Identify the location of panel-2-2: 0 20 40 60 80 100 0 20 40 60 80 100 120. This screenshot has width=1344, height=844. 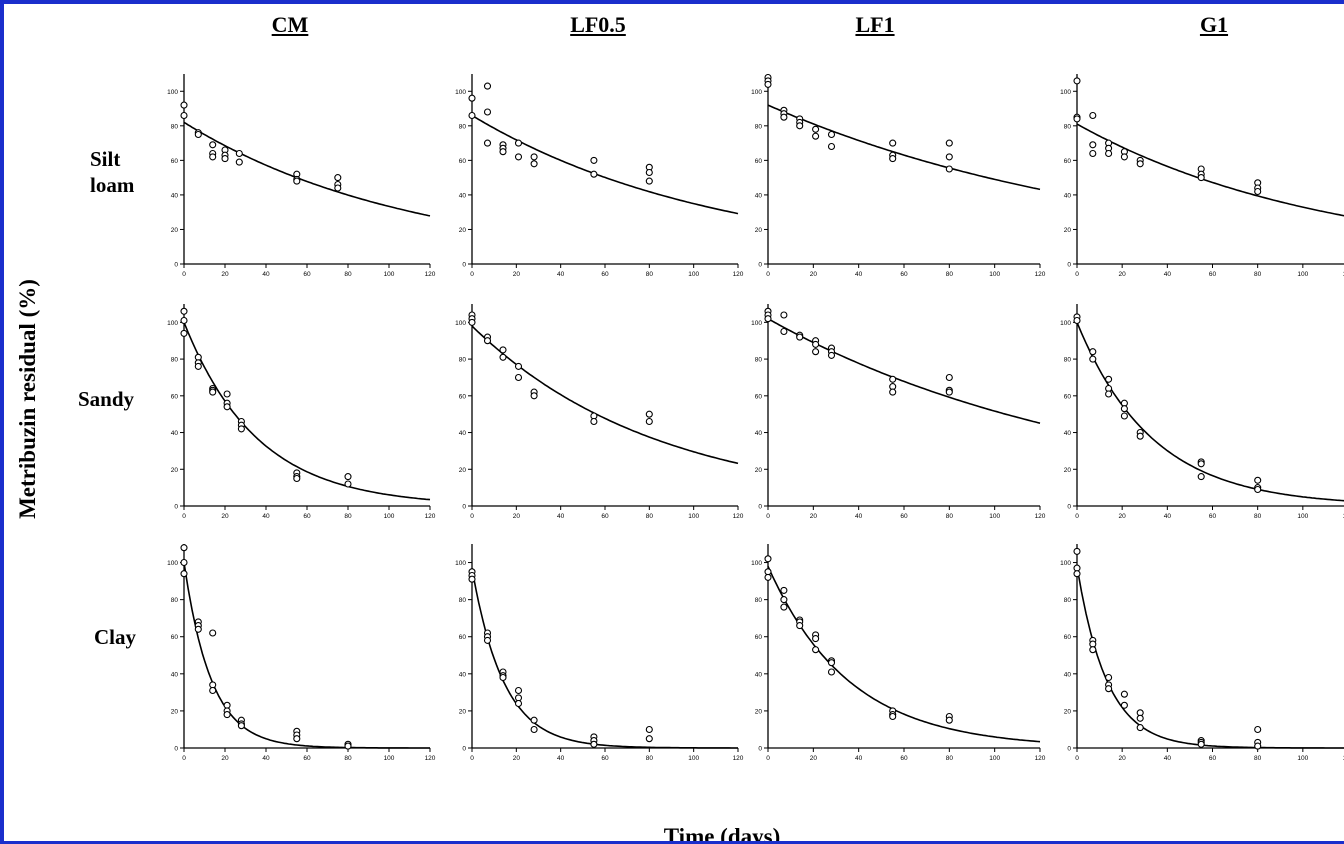
(599, 412).